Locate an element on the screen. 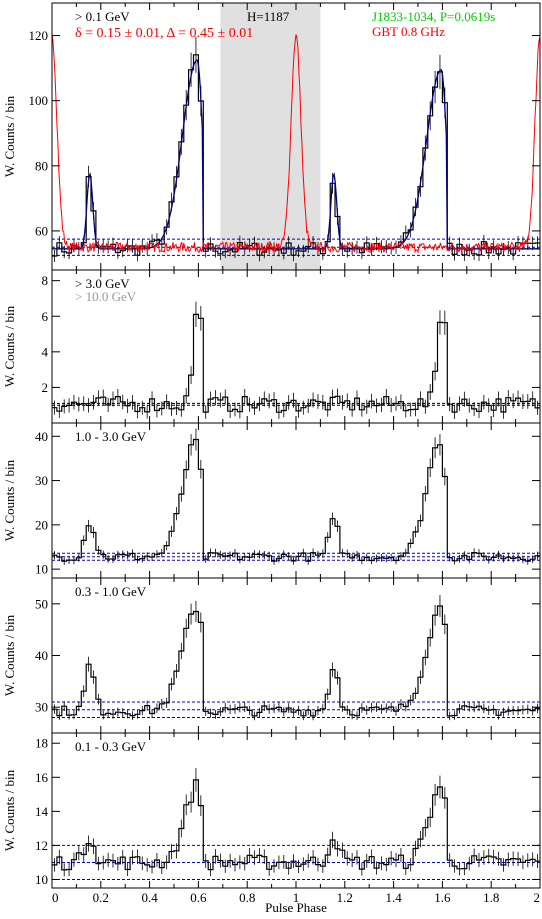 The image size is (542, 919). x-tick-label-2: 0.4 is located at coordinates (149, 897).